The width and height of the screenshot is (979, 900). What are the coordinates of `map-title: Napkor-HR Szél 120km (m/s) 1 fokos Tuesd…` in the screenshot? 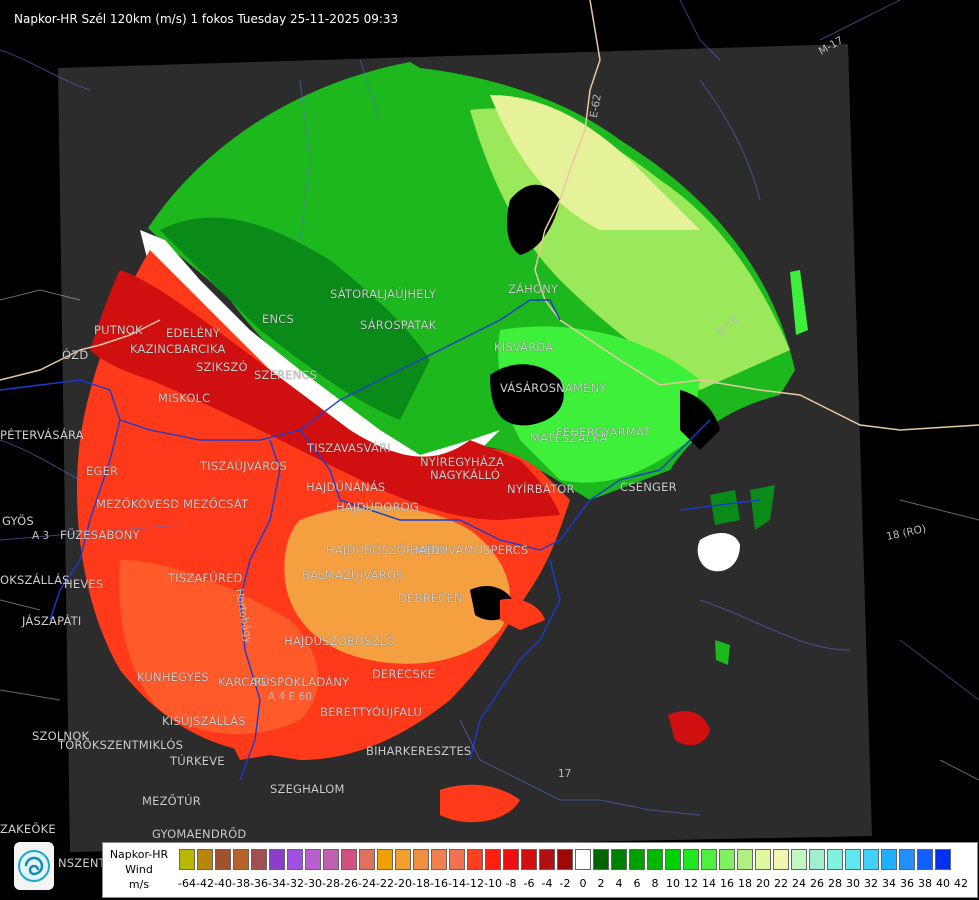 It's located at (206, 19).